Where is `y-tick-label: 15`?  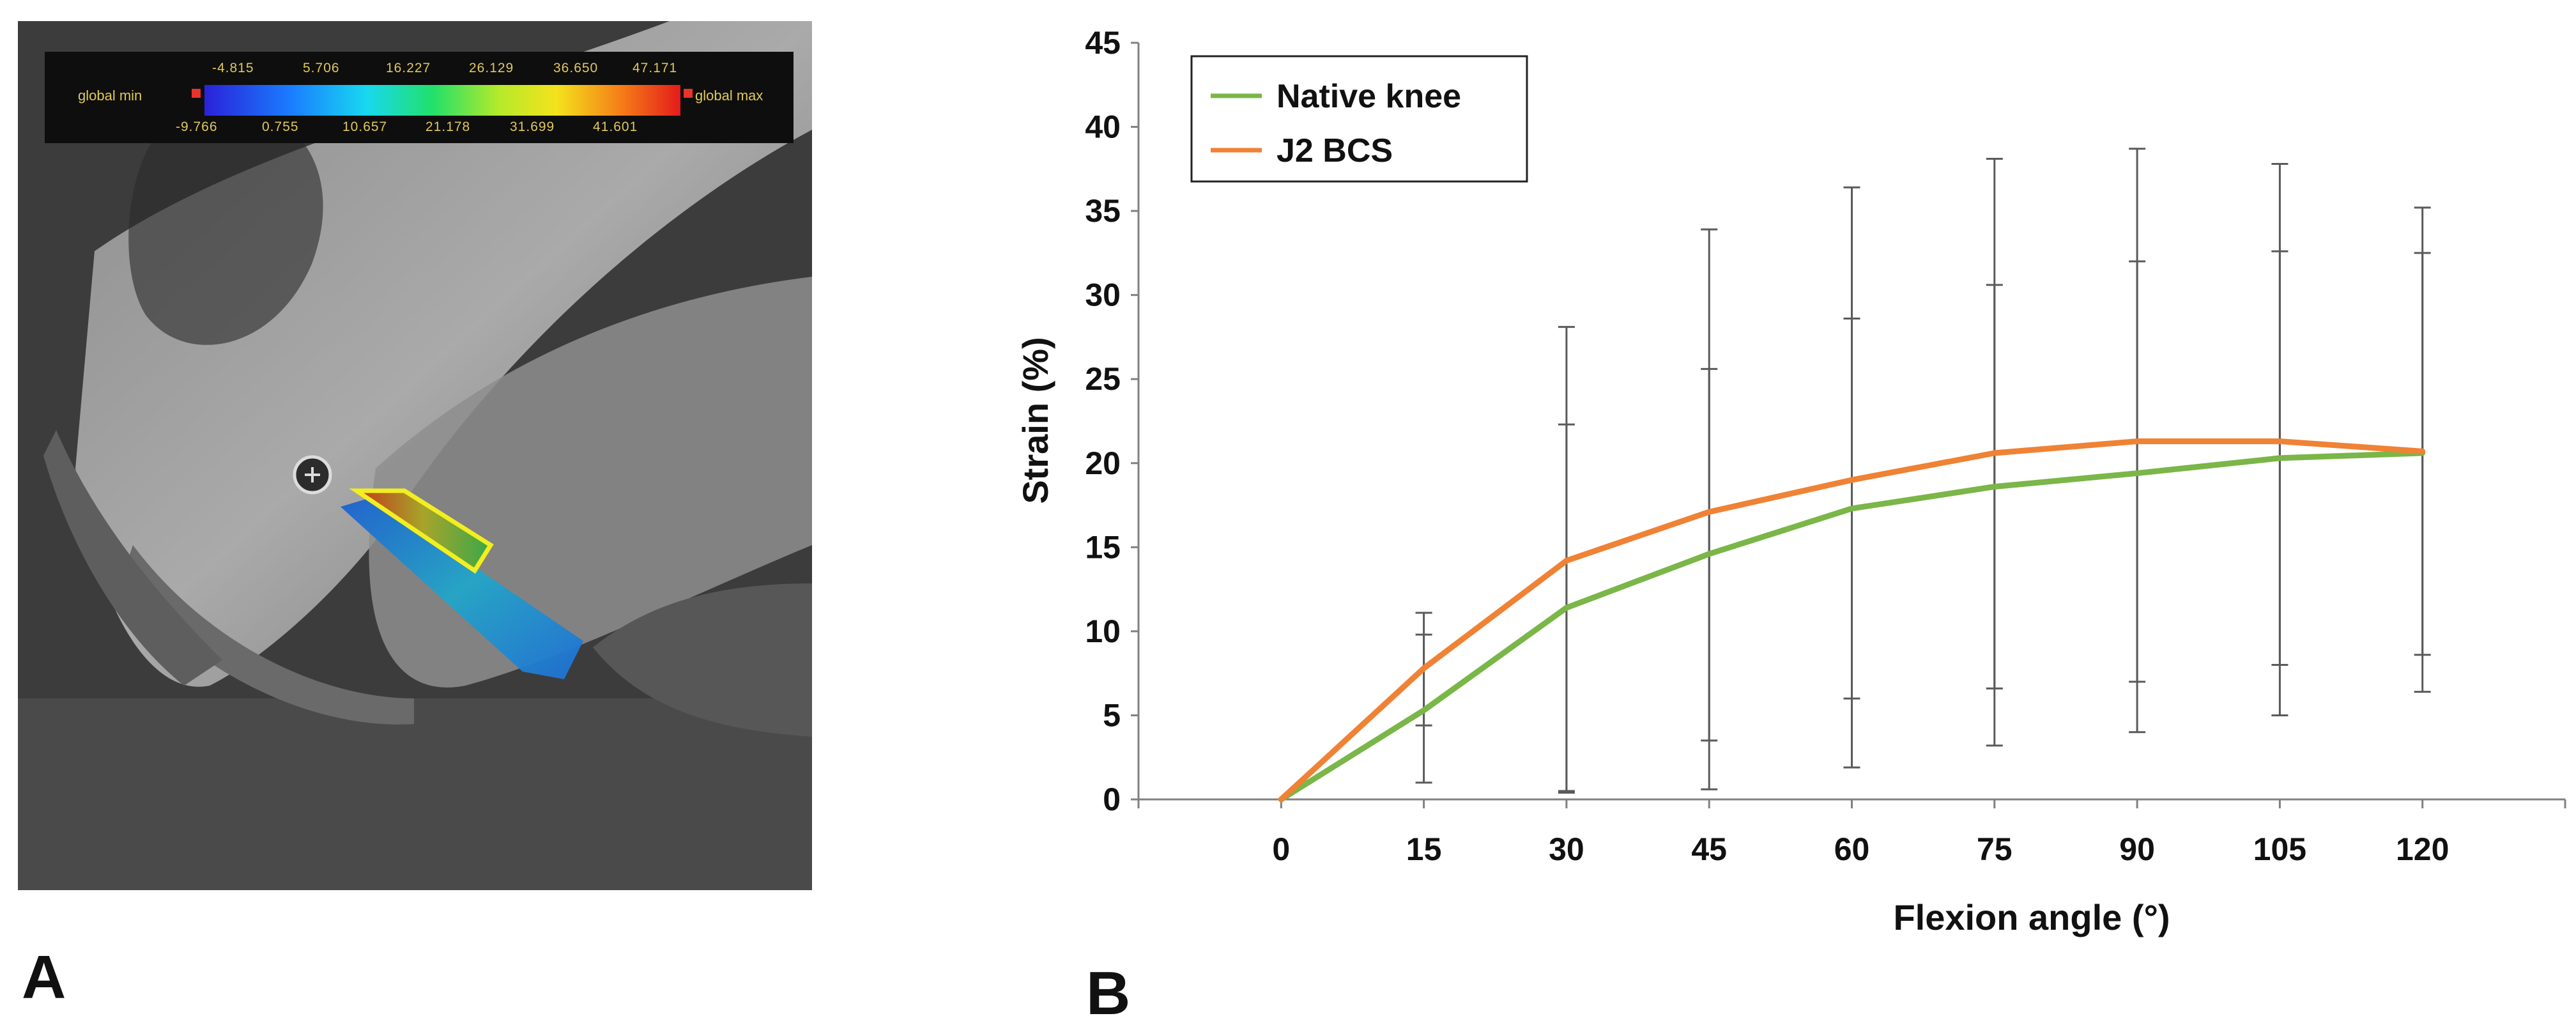 y-tick-label: 15 is located at coordinates (1103, 547).